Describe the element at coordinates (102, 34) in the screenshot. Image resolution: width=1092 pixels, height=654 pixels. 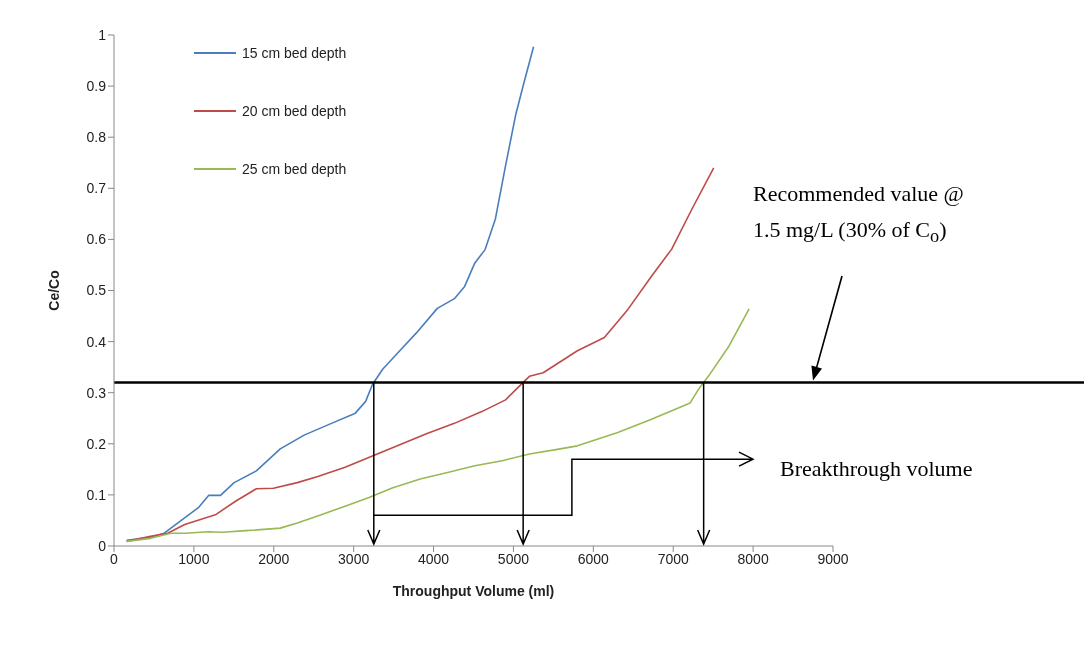
I see `y-tick-label: 1` at that location.